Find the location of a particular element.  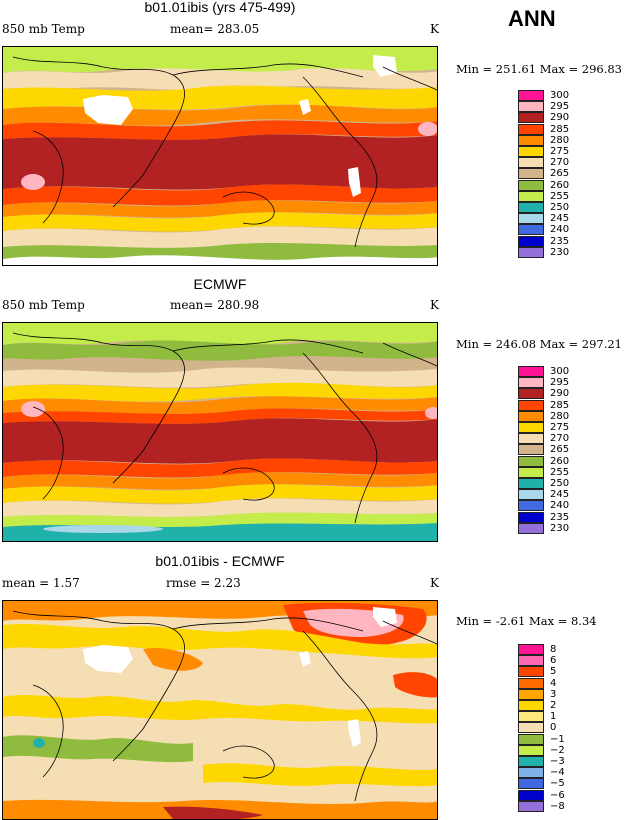

colorbar-label: 3 is located at coordinates (553, 694).